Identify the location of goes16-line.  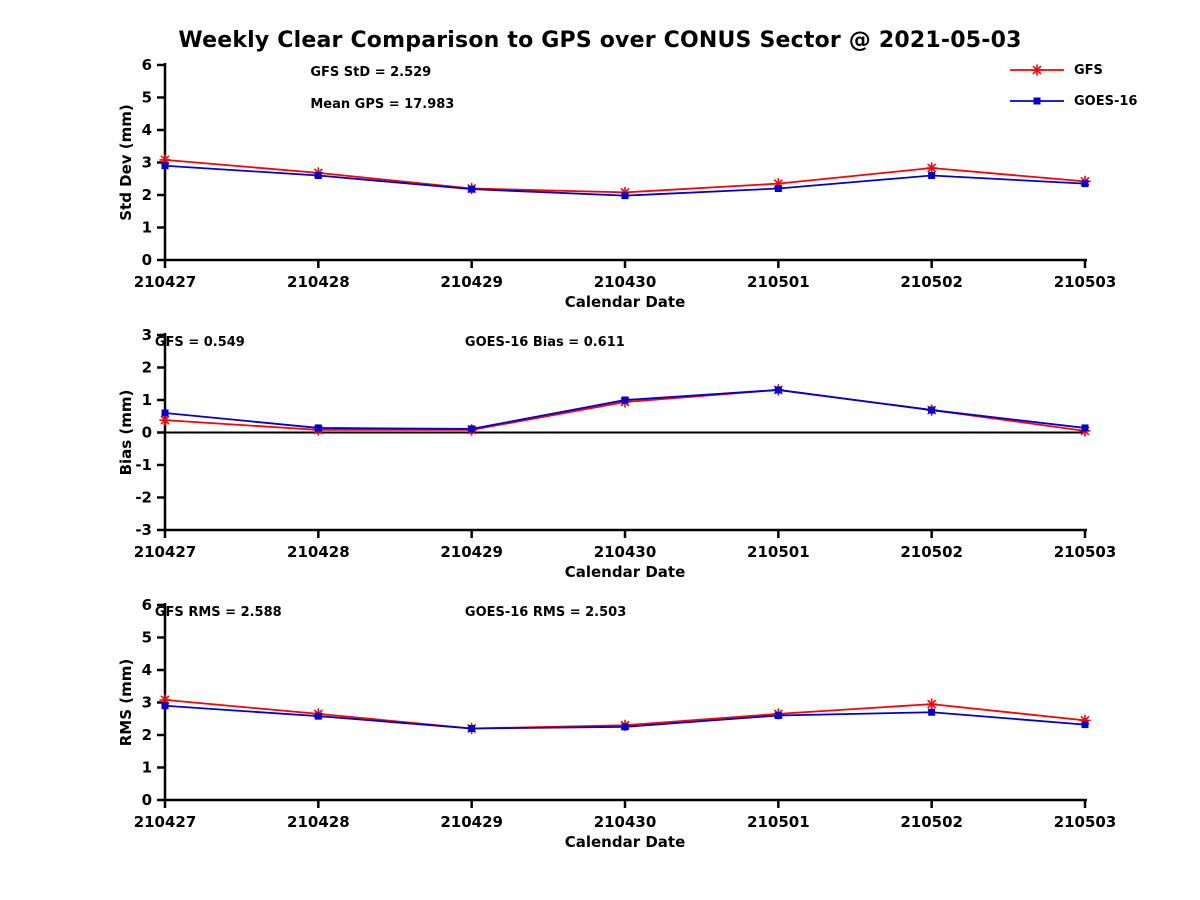
(625, 409).